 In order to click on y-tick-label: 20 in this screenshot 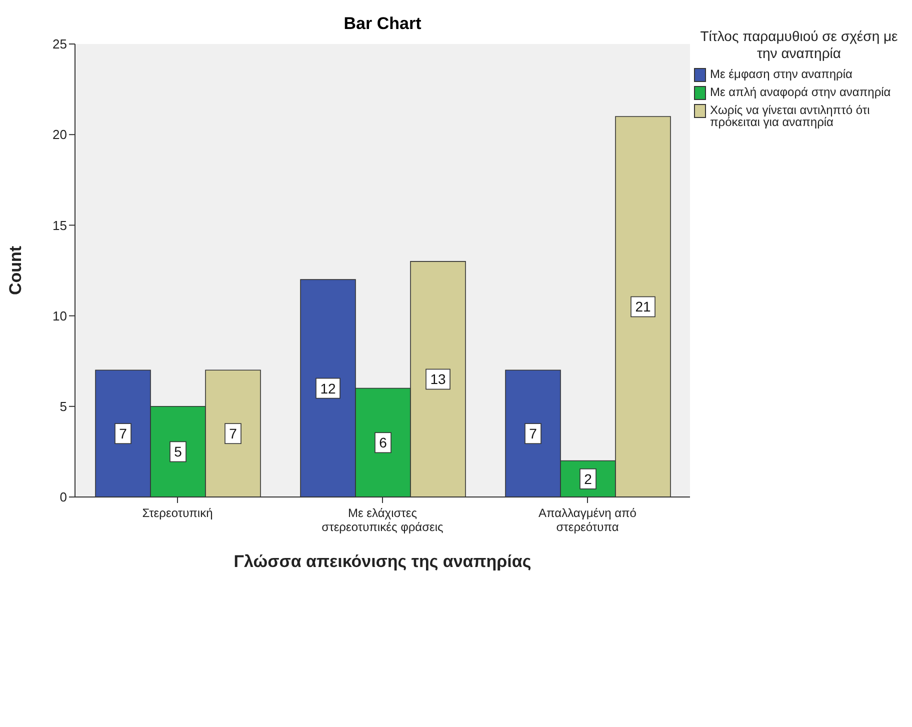, I will do `click(59, 134)`.